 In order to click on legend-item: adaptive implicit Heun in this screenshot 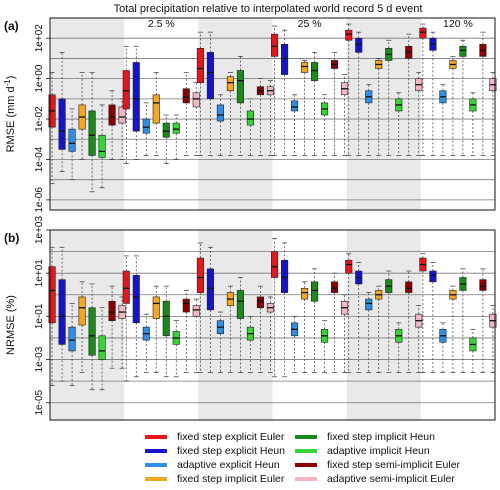, I will do `click(362, 451)`.